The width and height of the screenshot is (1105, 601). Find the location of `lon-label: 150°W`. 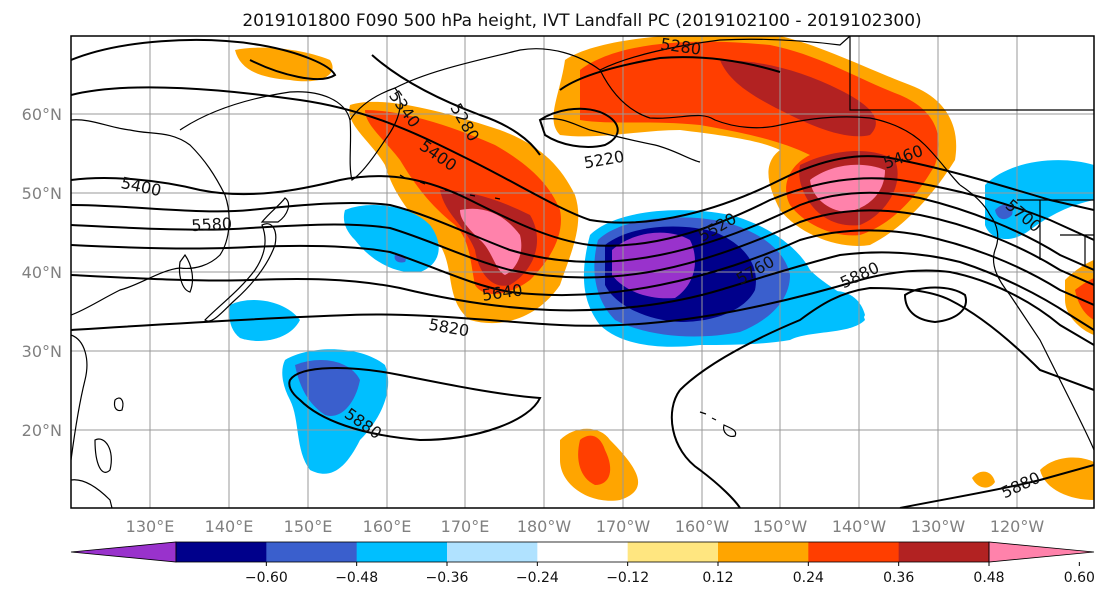

lon-label: 150°W is located at coordinates (780, 526).